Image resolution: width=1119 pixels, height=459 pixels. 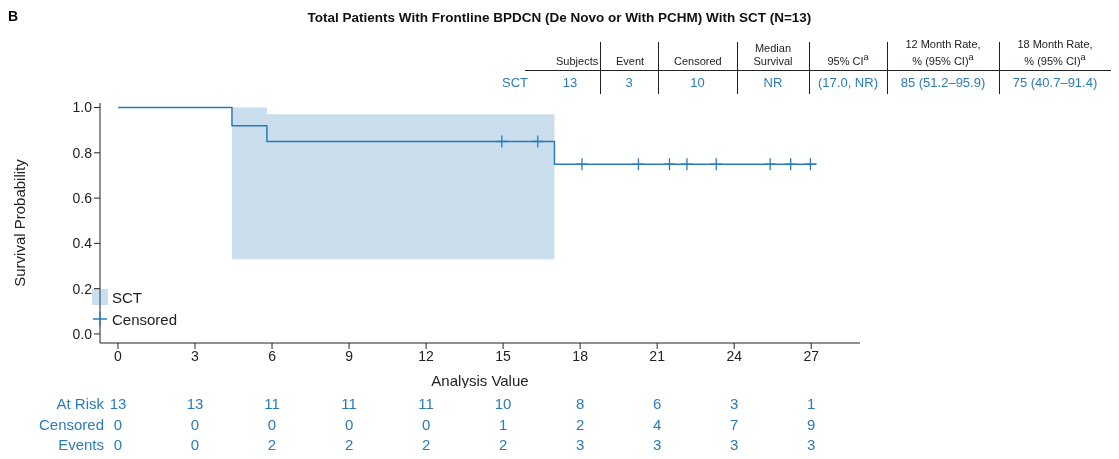 I want to click on text: B, so click(x=13, y=16).